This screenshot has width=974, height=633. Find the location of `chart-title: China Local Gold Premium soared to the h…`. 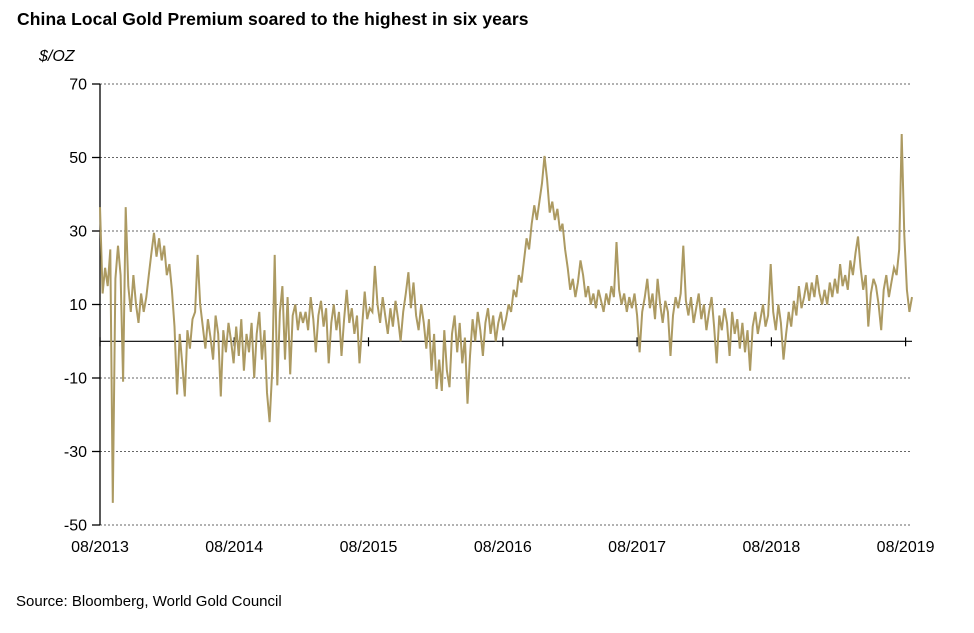

chart-title: China Local Gold Premium soared to the h… is located at coordinates (273, 19).